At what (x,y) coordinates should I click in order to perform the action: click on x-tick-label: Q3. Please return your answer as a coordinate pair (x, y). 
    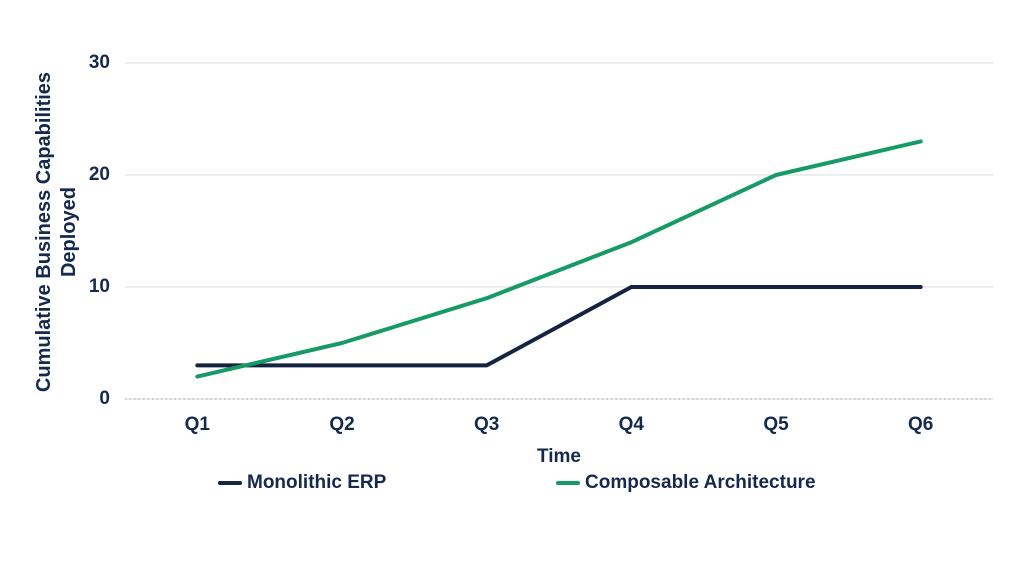
    Looking at the image, I should click on (486, 424).